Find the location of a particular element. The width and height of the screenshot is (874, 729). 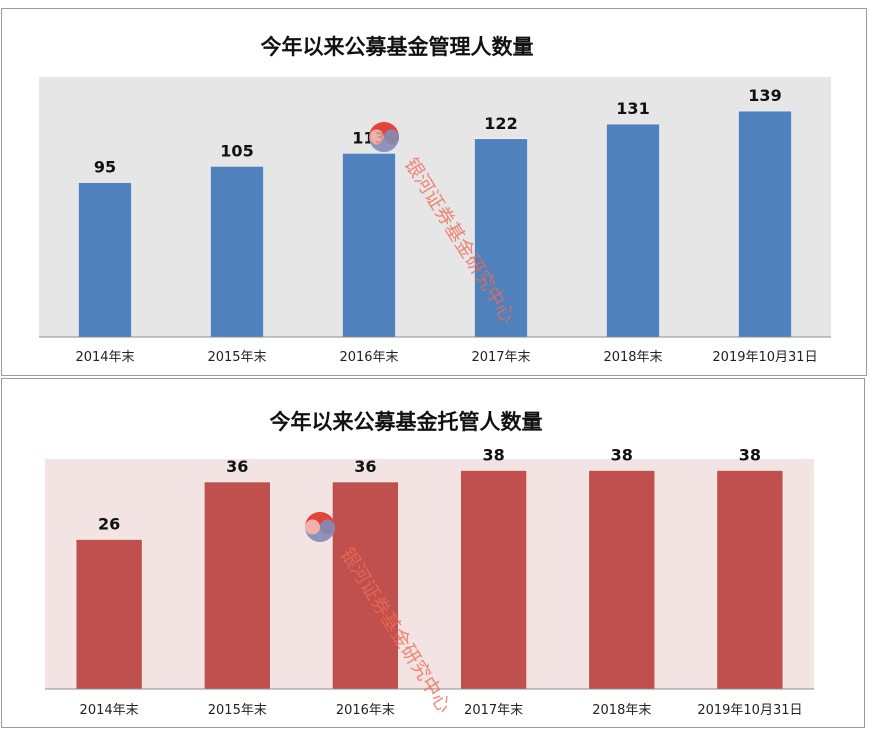

chart-title: 今年以来公募基金托管人数量 is located at coordinates (406, 421).